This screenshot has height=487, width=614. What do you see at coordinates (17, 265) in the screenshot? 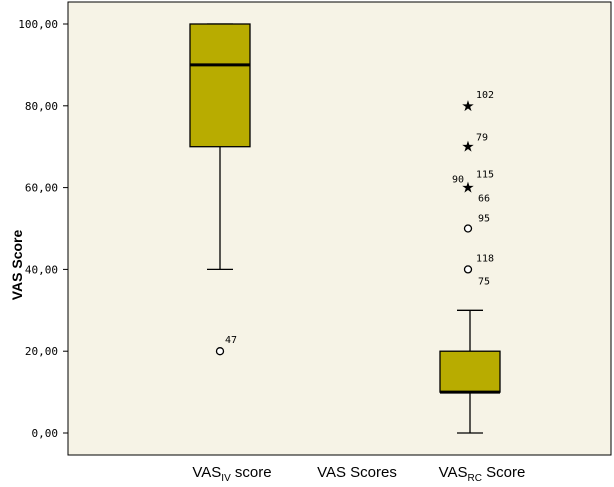
I see `y-axis-title: VAS Score` at bounding box center [17, 265].